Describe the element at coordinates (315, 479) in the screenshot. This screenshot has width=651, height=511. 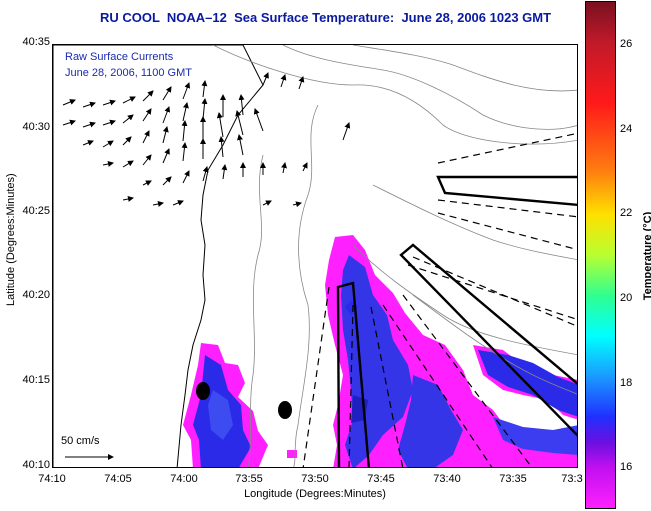
I see `xtick-label: 73:50` at that location.